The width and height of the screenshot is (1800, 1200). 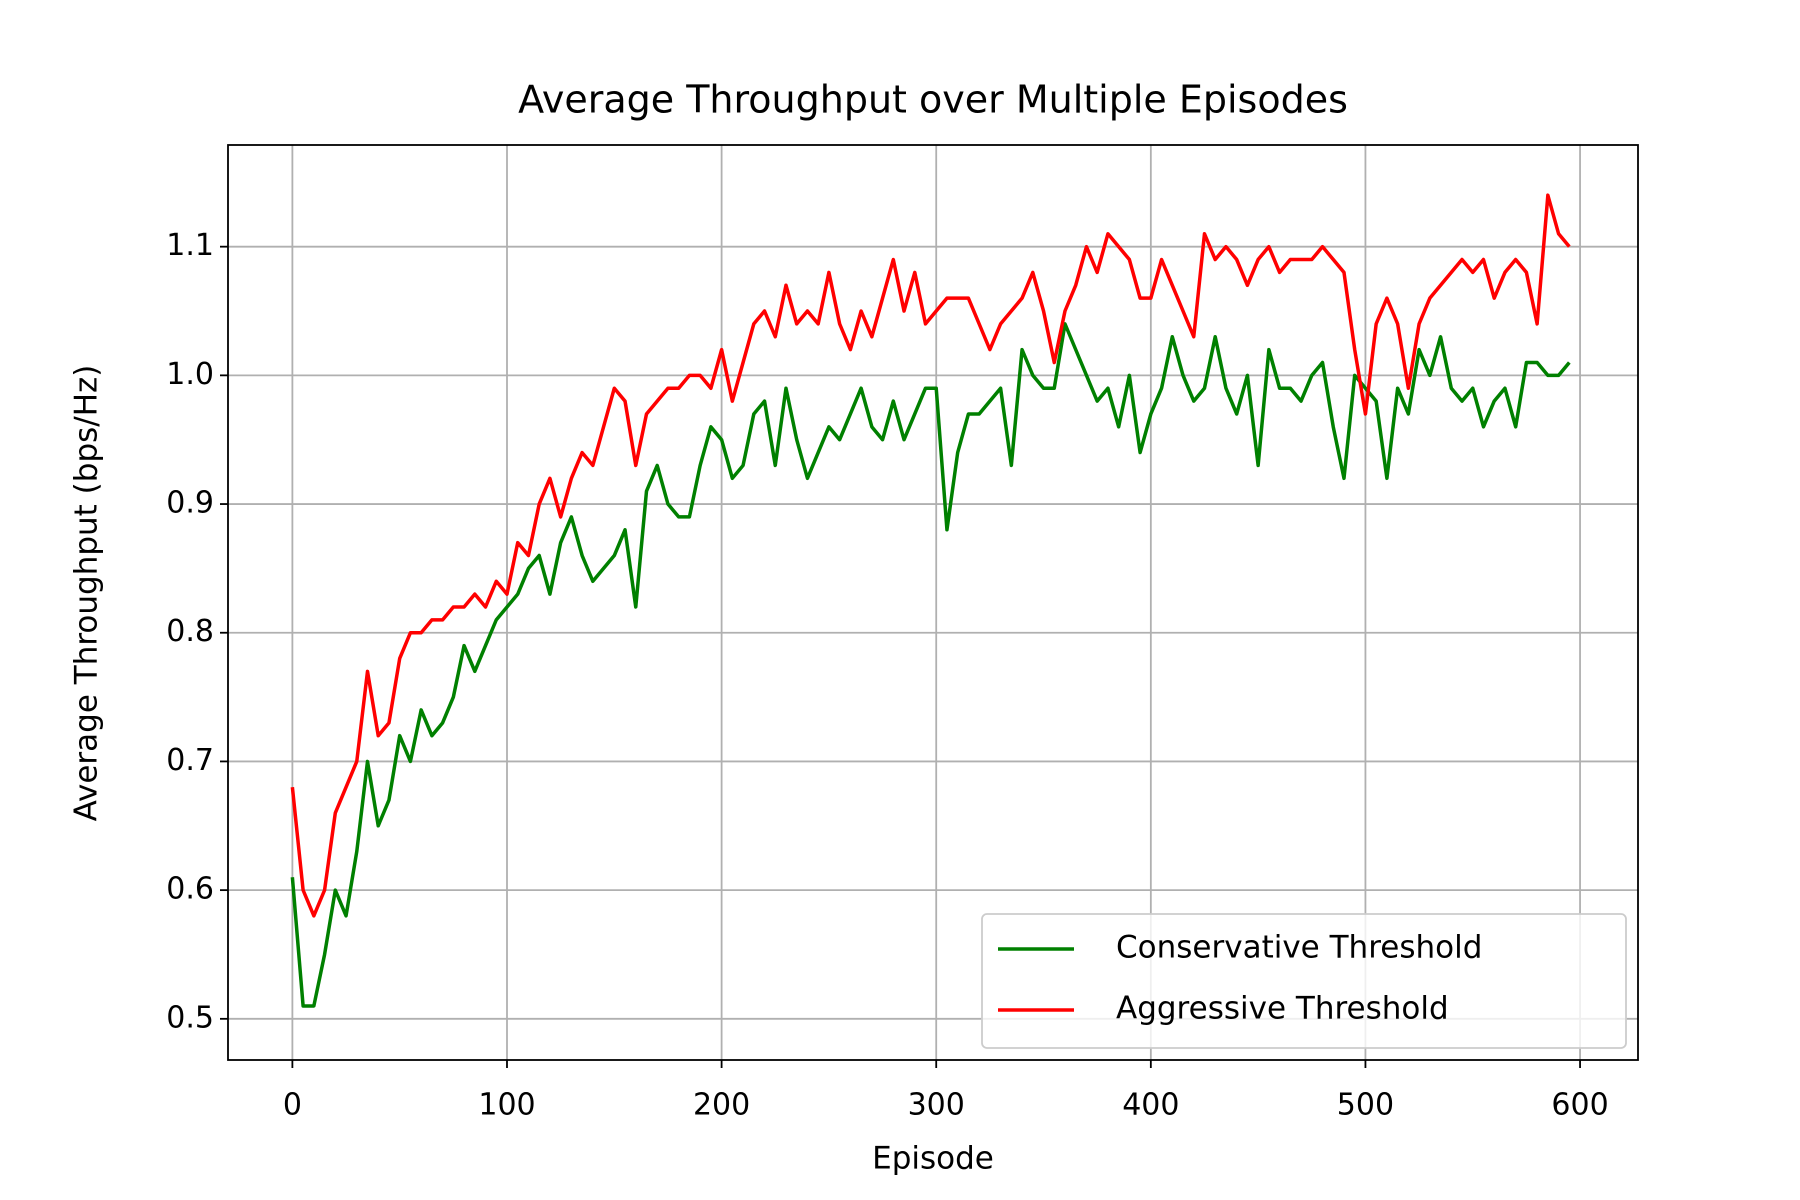 What do you see at coordinates (190, 374) in the screenshot?
I see `y-tick-label: 1.0` at bounding box center [190, 374].